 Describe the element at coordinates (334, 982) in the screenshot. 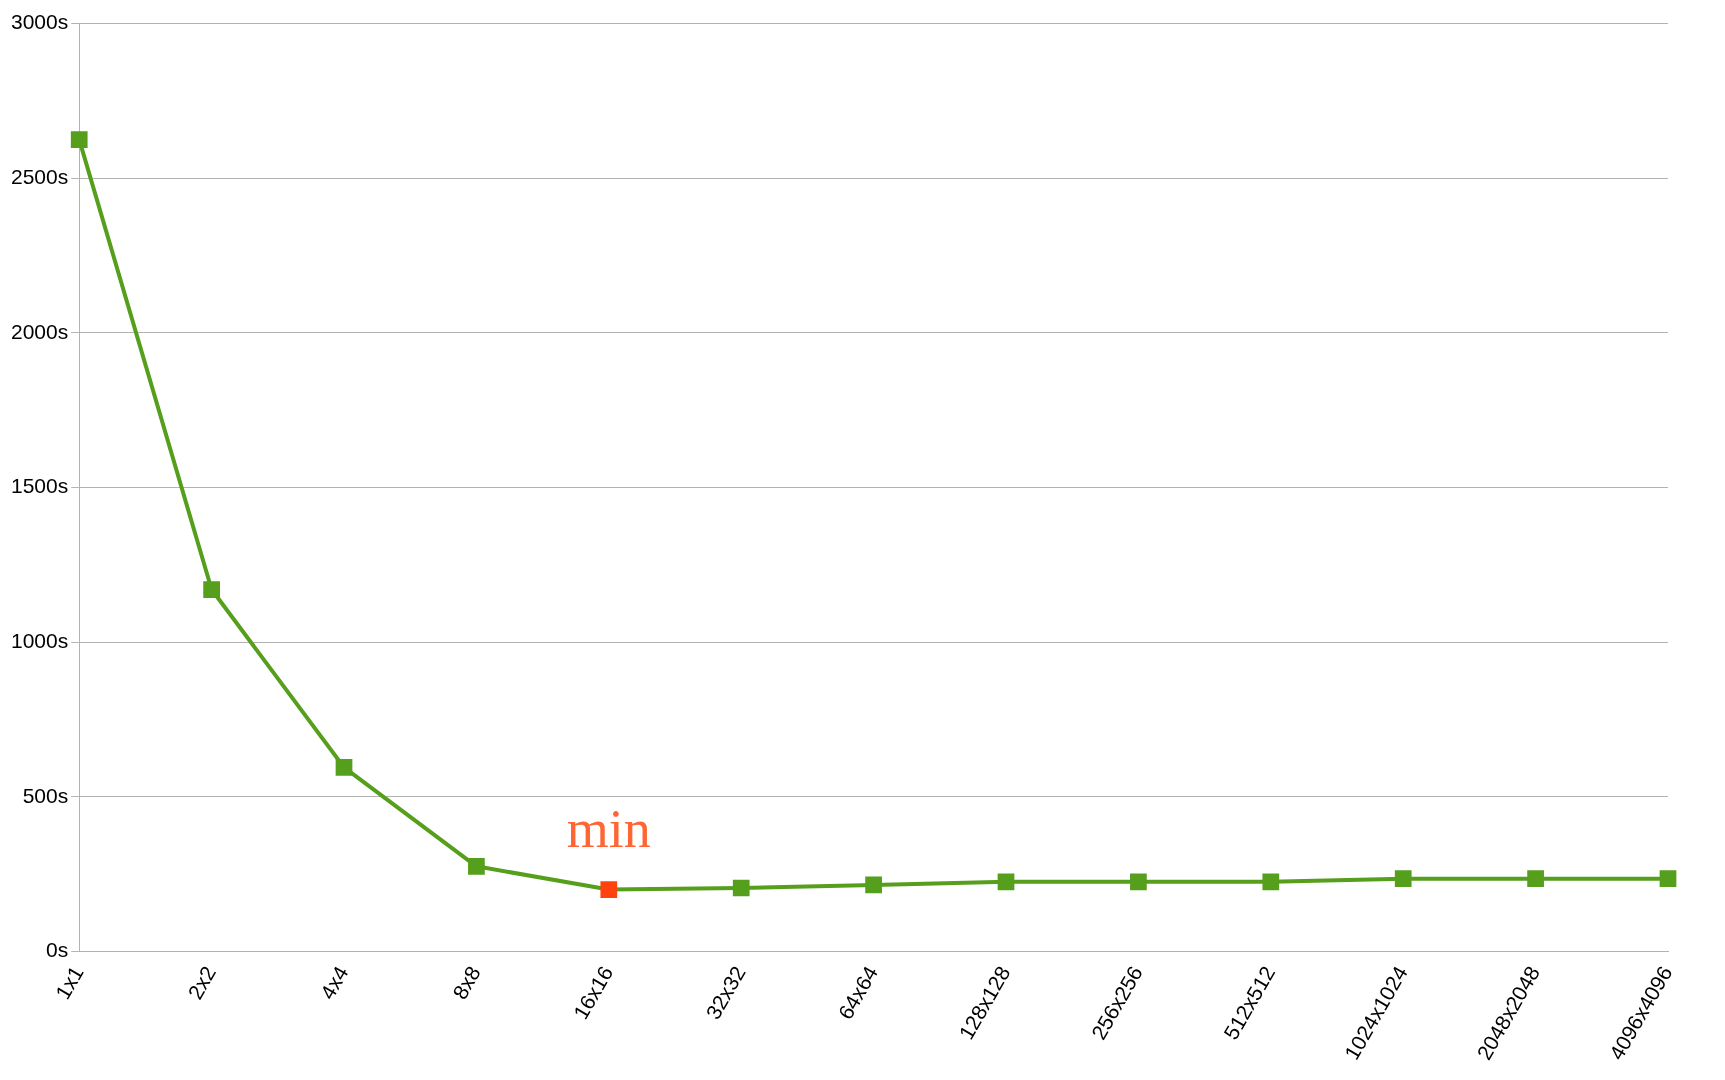

I see `x-tick-label: 4x4` at that location.